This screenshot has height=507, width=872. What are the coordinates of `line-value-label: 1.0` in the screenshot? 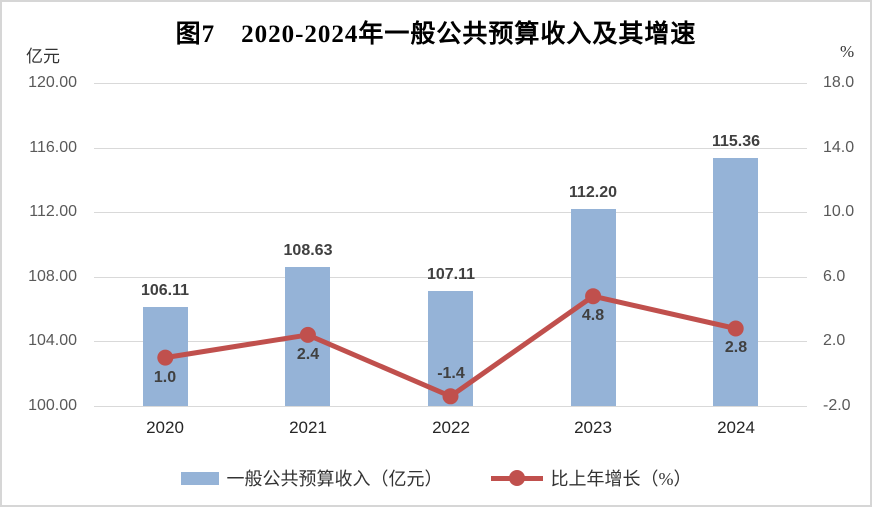 It's located at (165, 377).